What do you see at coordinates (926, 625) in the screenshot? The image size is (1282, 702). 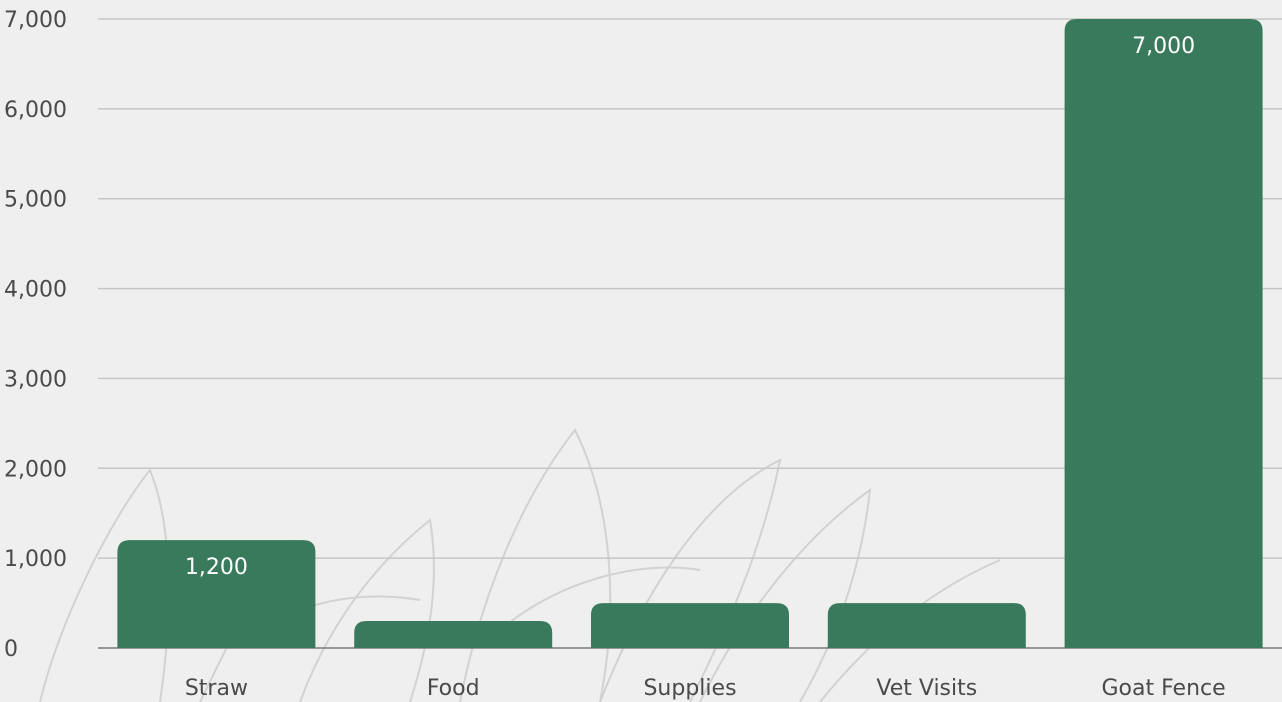 I see `bar-vet-visits` at bounding box center [926, 625].